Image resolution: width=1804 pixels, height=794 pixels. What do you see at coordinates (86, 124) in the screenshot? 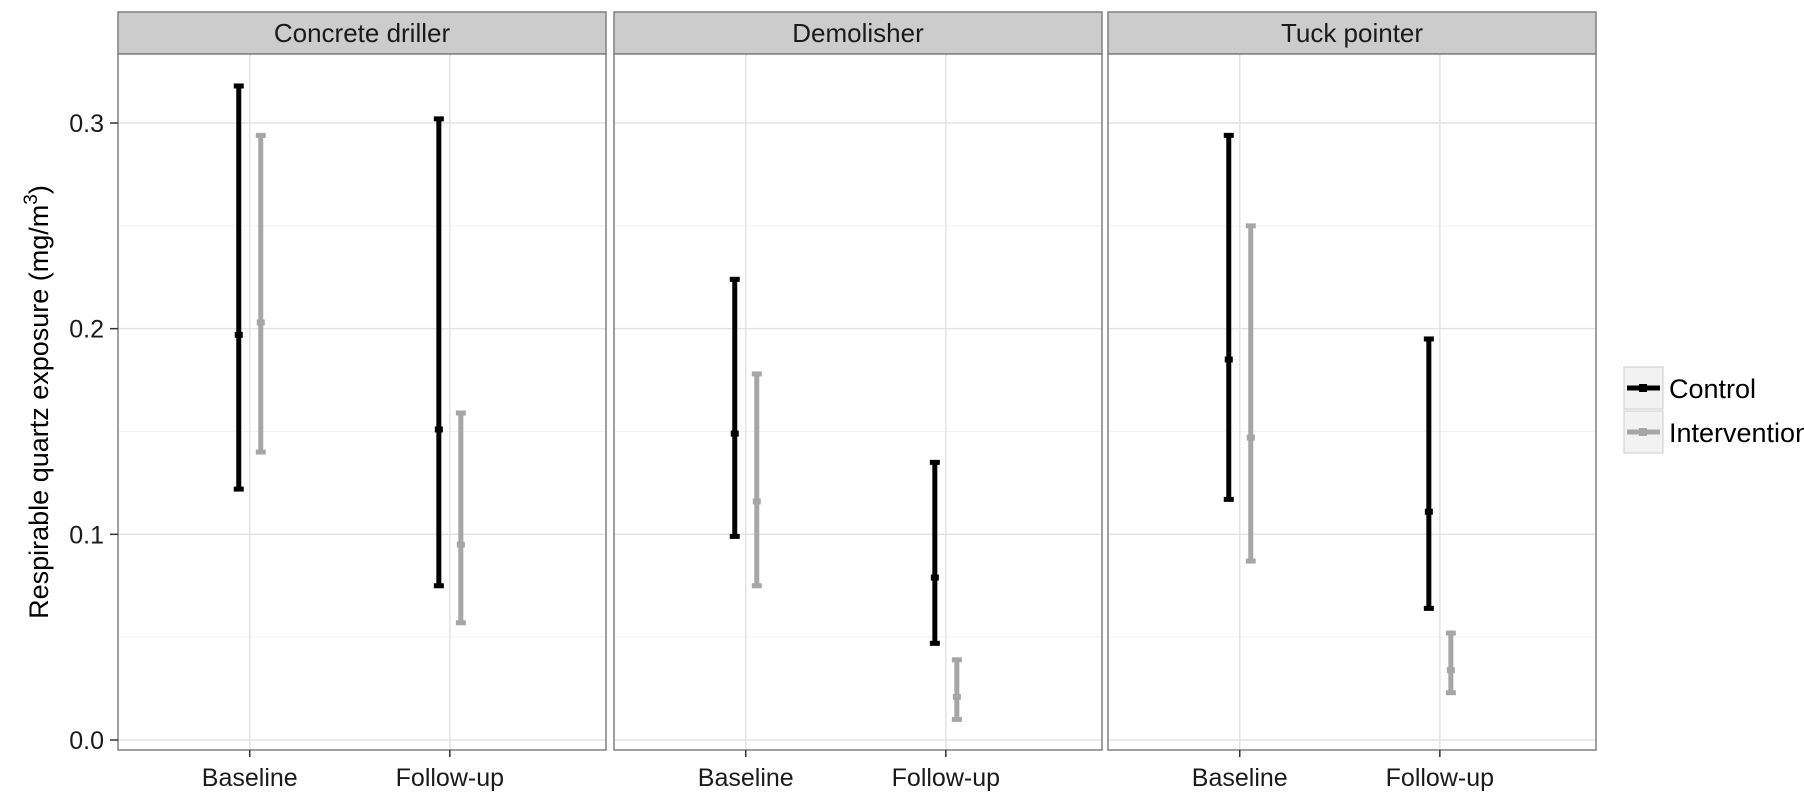
I see `y-tick-label: 0.3` at bounding box center [86, 124].